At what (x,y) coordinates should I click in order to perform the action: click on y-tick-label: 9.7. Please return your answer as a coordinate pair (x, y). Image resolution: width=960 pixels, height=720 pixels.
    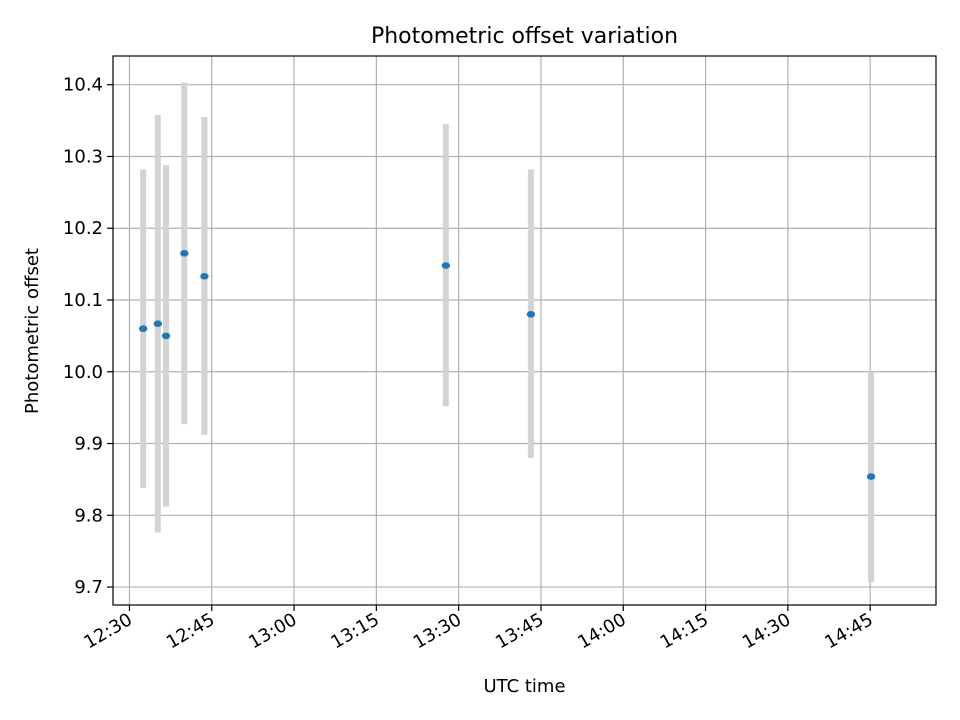
    Looking at the image, I should click on (88, 587).